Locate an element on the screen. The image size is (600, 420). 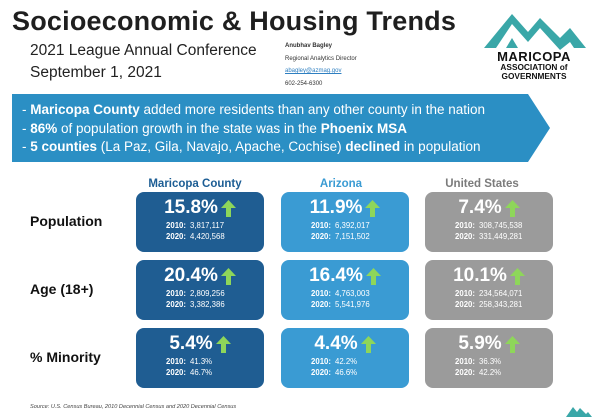
logo-line2: ASSOCIATION of is located at coordinates (534, 67).